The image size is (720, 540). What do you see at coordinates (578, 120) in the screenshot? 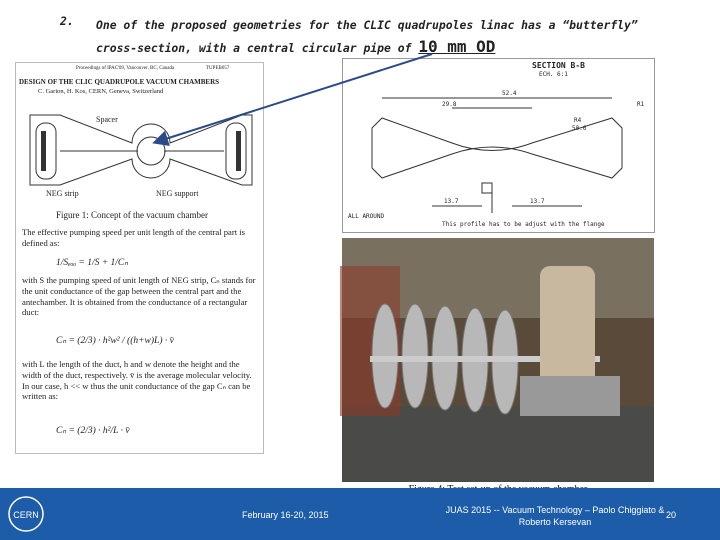
I see `dimension: R4` at bounding box center [578, 120].